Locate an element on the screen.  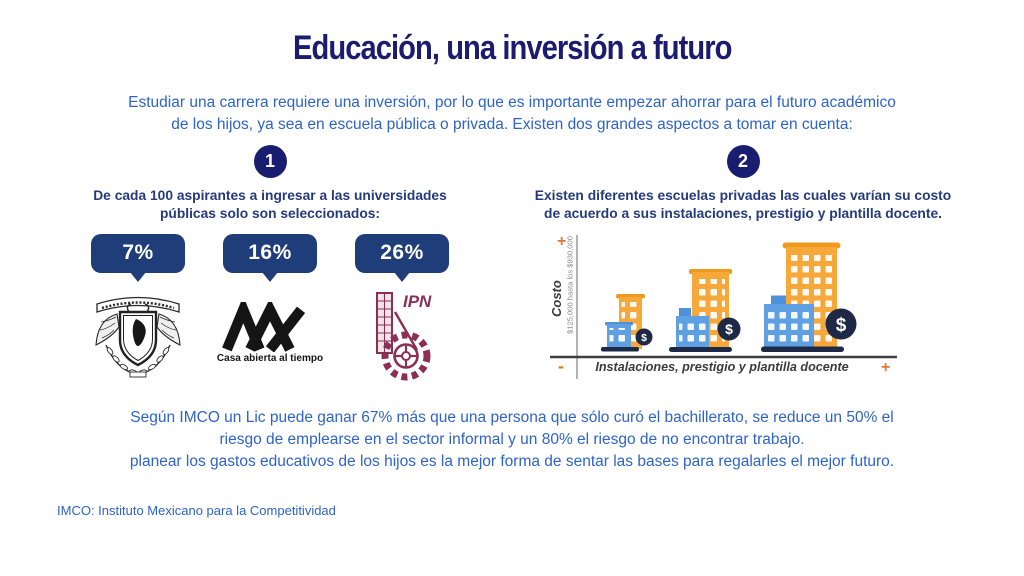
dollar-circle-small is located at coordinates (644, 337).